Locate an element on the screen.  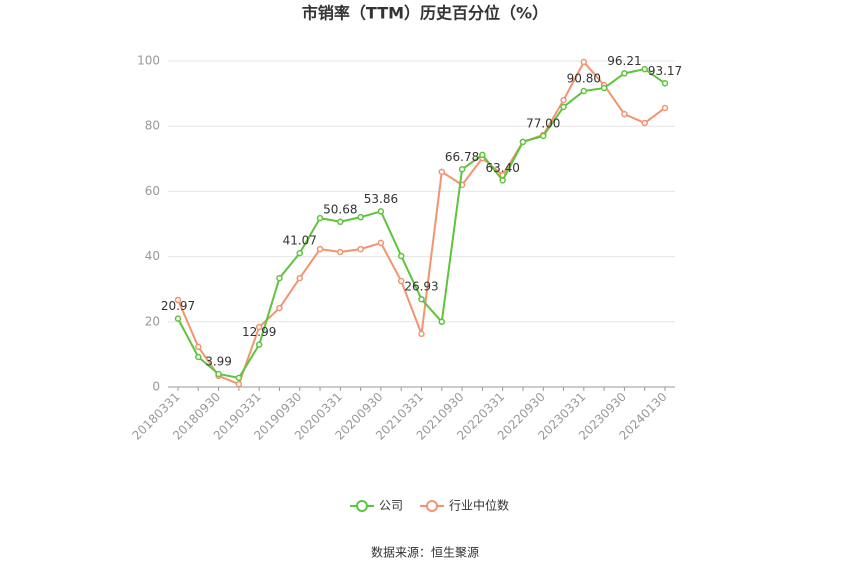
data-label: 66.78 is located at coordinates (462, 157).